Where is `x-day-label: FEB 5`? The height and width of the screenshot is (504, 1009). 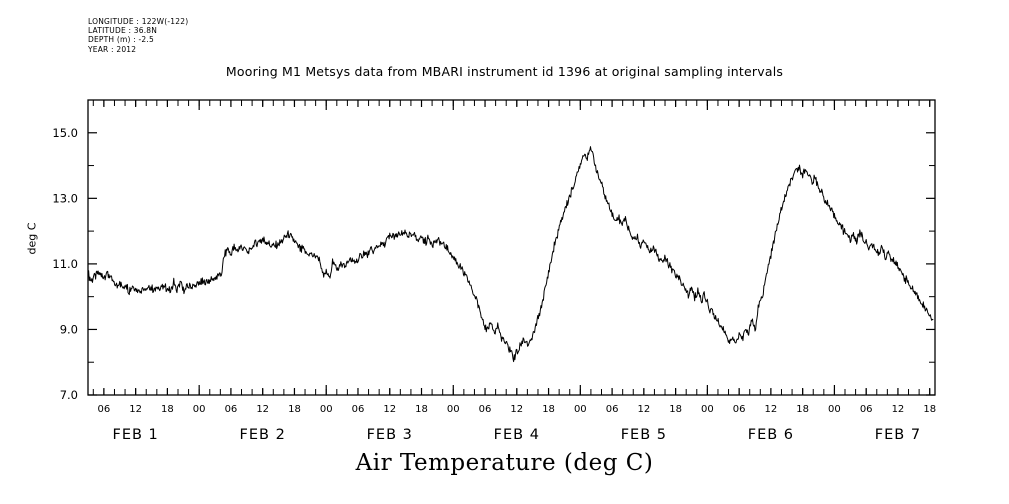
x-day-label: FEB 5 is located at coordinates (644, 435).